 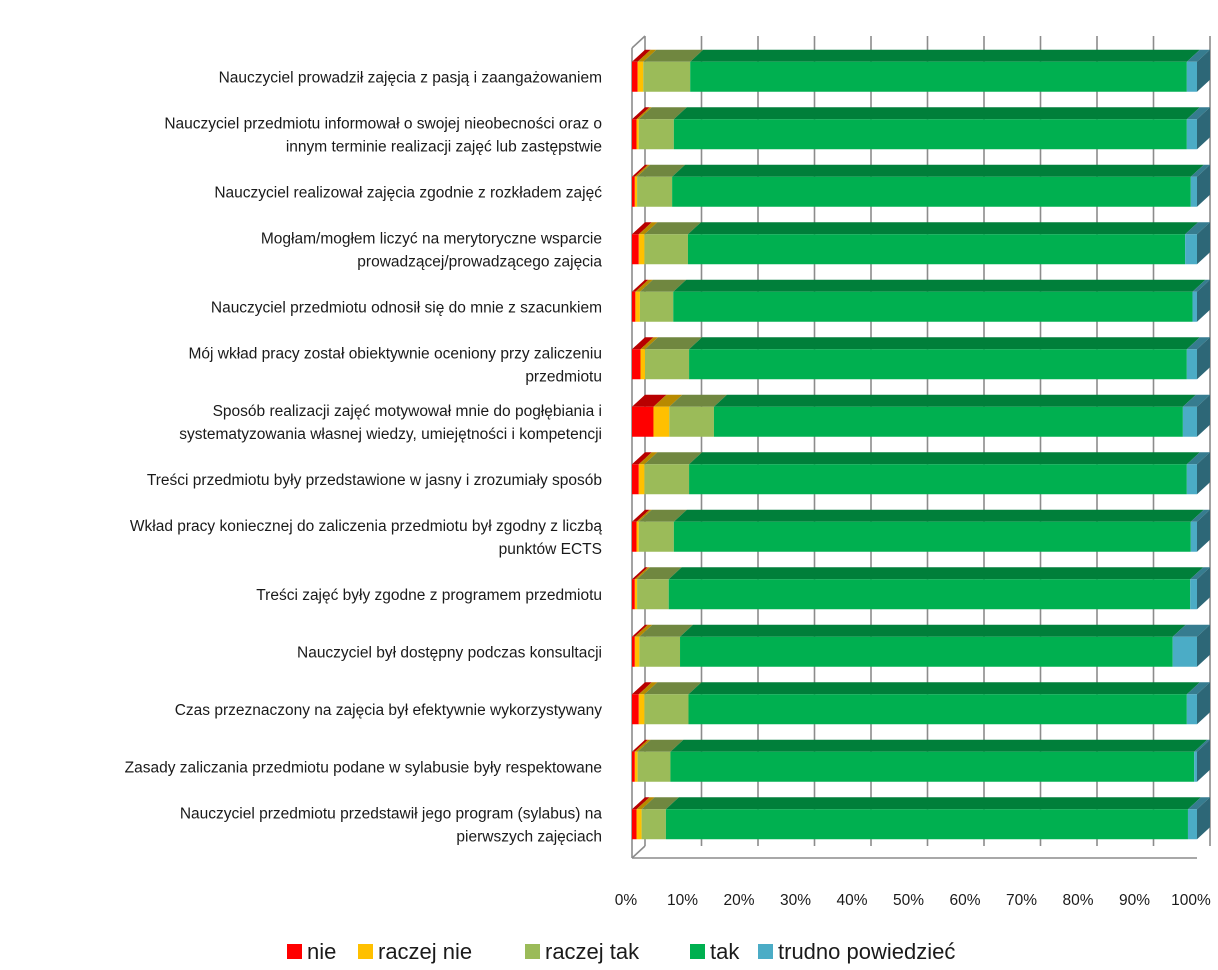 What do you see at coordinates (1077, 900) in the screenshot?
I see `x-tick-label: 80%` at bounding box center [1077, 900].